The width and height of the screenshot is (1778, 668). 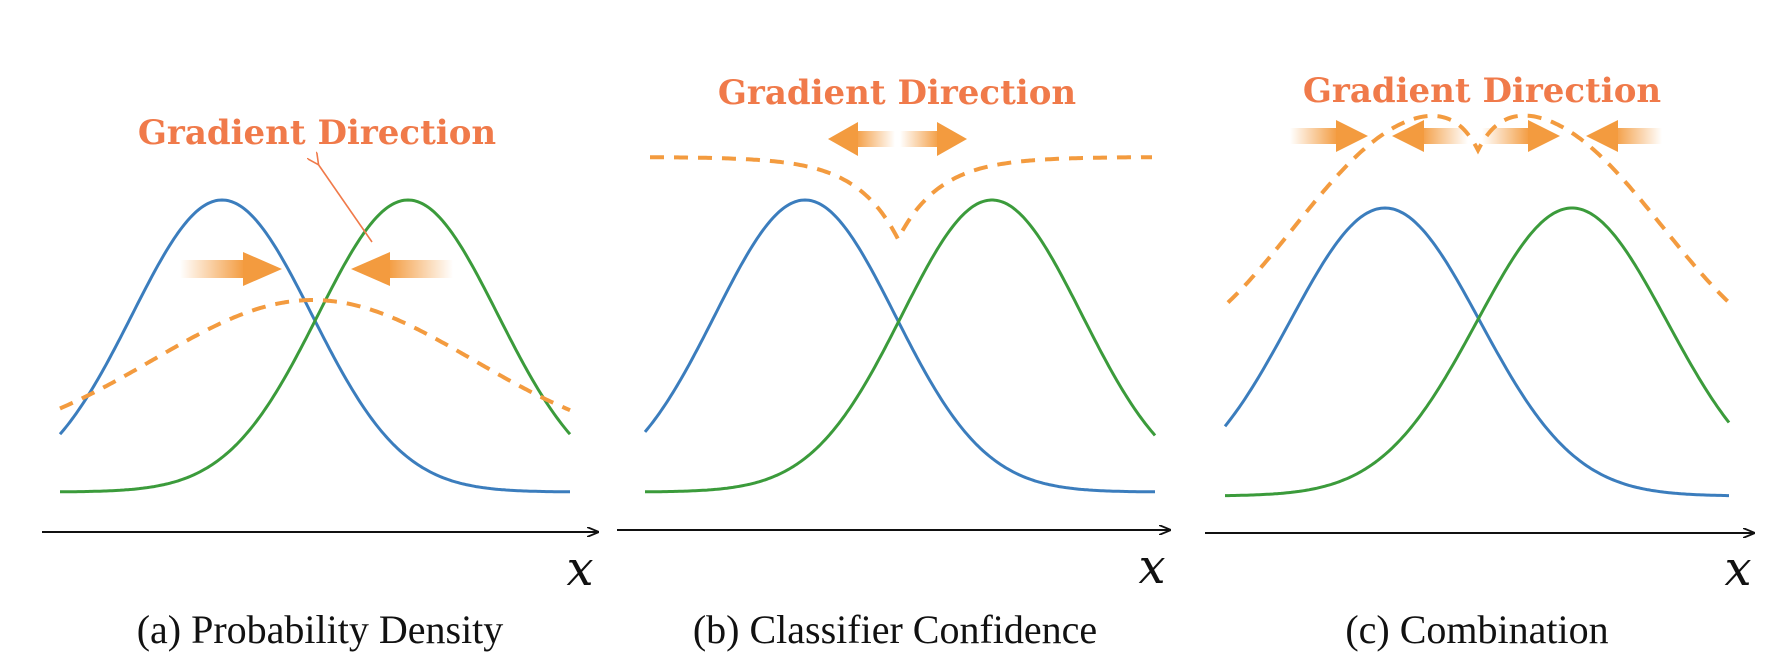 What do you see at coordinates (895, 629) in the screenshot?
I see `panel-caption: (b) Classifier Confidence` at bounding box center [895, 629].